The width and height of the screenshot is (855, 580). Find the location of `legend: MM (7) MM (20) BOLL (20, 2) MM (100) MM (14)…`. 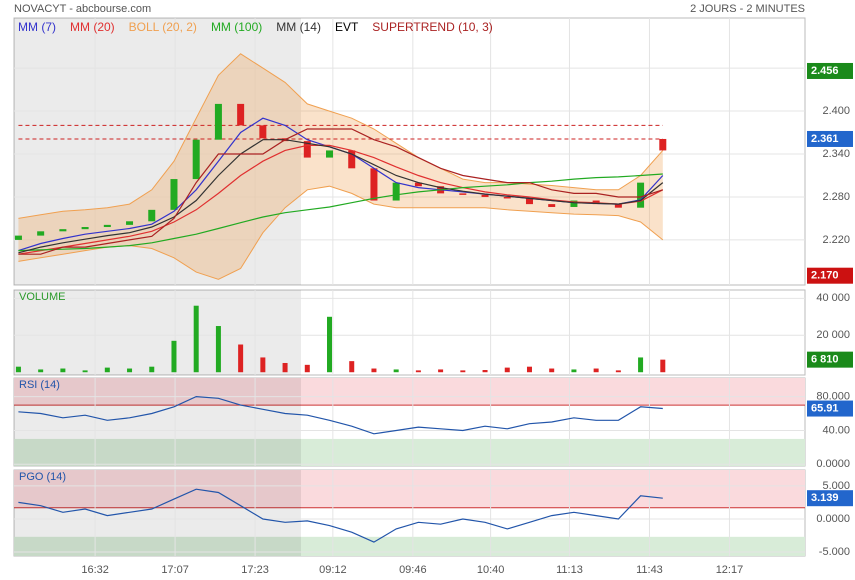

legend: MM (7) MM (20) BOLL (20, 2) MM (100) MM (14)… is located at coordinates (255, 27).